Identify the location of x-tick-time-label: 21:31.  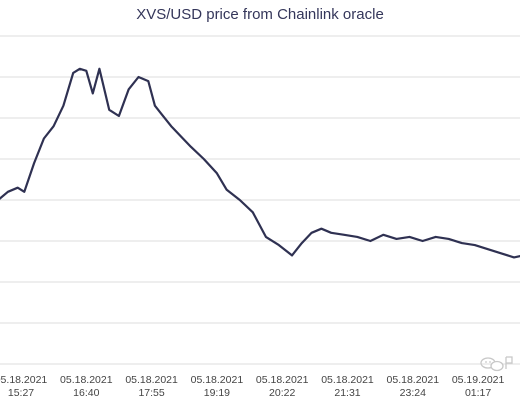
(347, 393).